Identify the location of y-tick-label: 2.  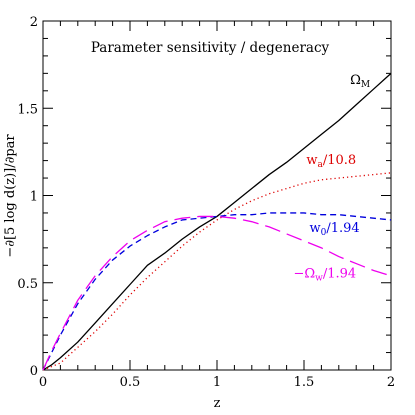
(34, 22).